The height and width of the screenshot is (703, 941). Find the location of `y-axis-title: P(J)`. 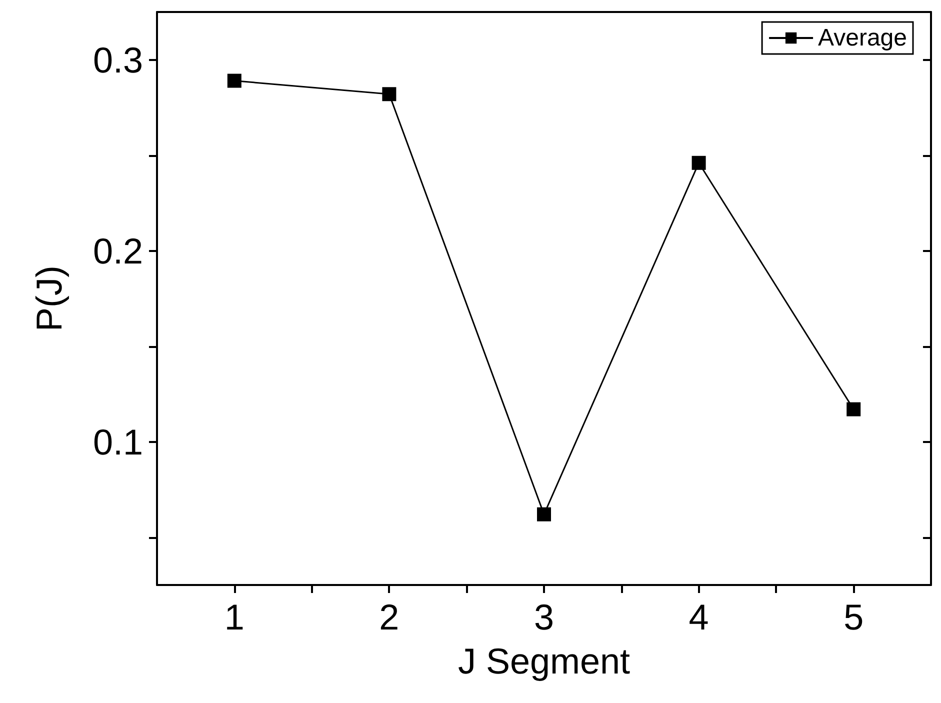

y-axis-title: P(J) is located at coordinates (49, 299).